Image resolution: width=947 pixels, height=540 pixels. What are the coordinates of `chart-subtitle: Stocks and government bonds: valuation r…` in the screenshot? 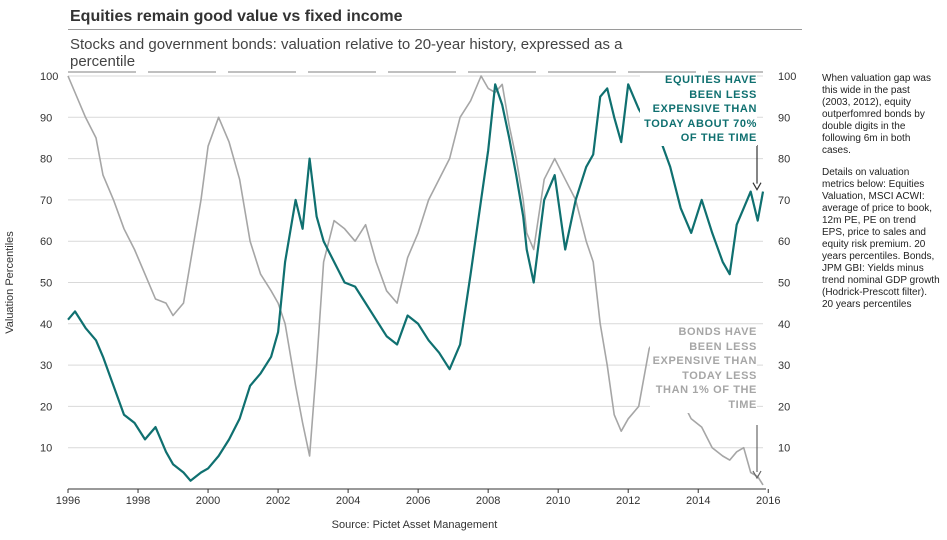 It's located at (346, 53).